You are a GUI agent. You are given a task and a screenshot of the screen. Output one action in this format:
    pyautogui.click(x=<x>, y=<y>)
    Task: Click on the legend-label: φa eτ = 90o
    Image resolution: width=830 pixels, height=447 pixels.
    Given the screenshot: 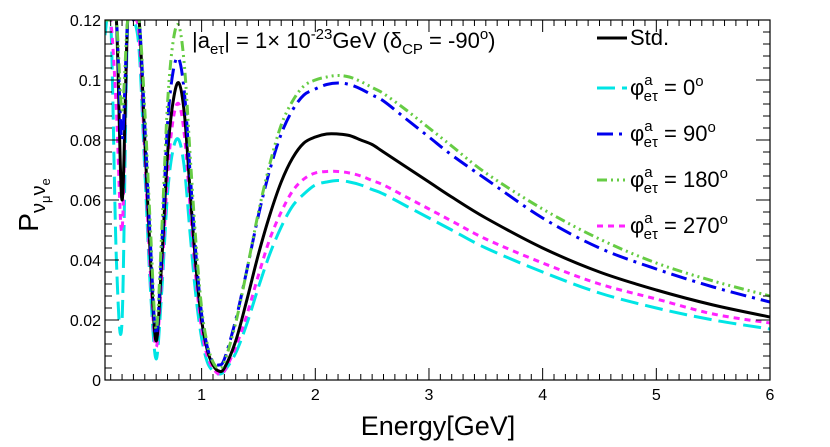 What is the action you would take?
    pyautogui.click(x=673, y=134)
    